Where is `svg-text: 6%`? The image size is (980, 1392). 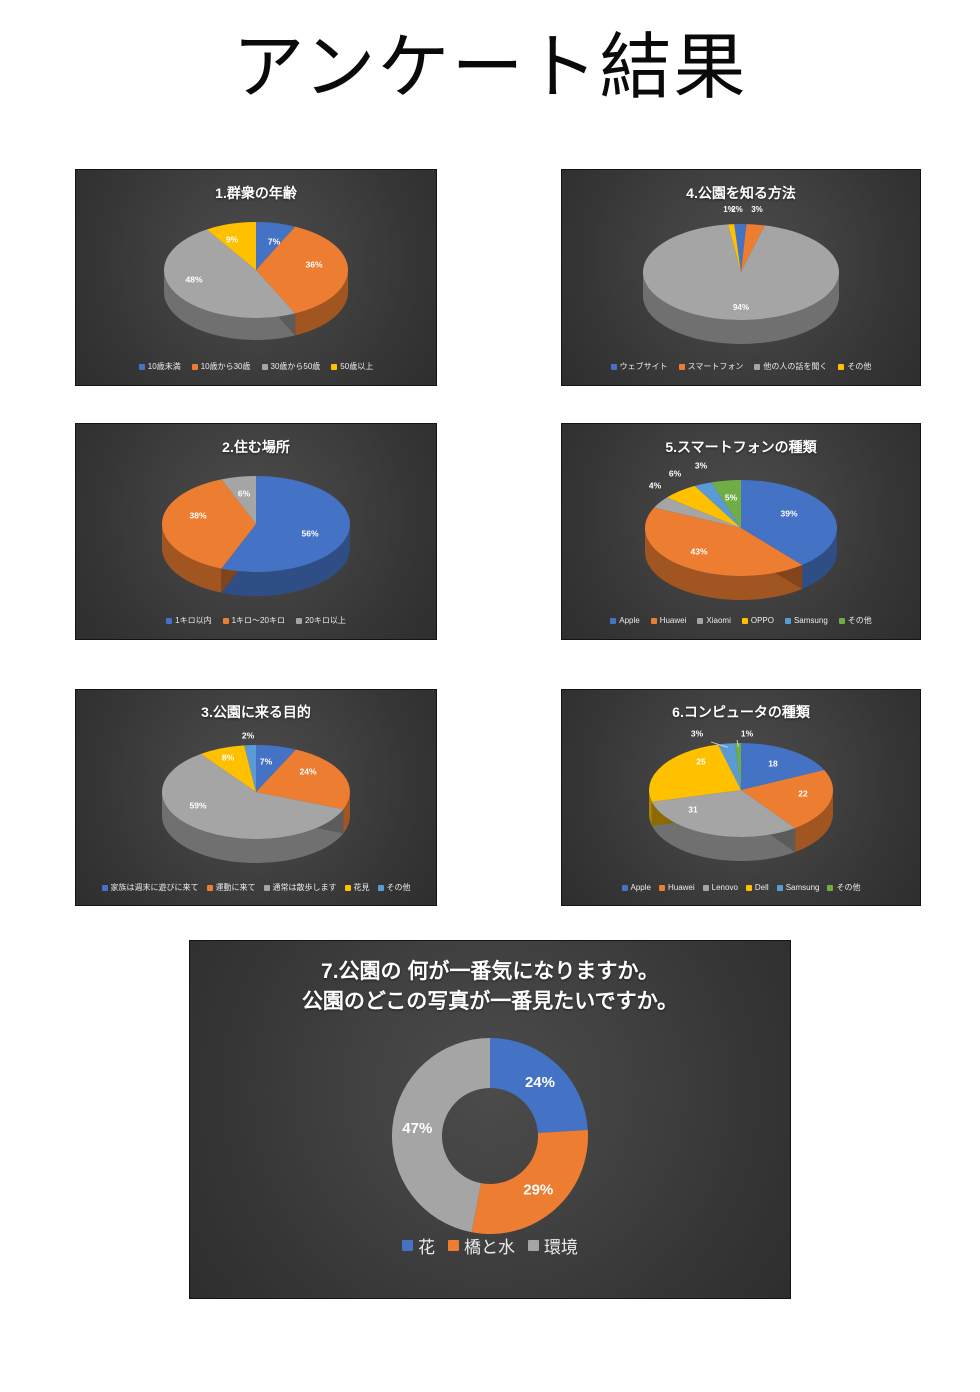
svg-text: 6% is located at coordinates (675, 473).